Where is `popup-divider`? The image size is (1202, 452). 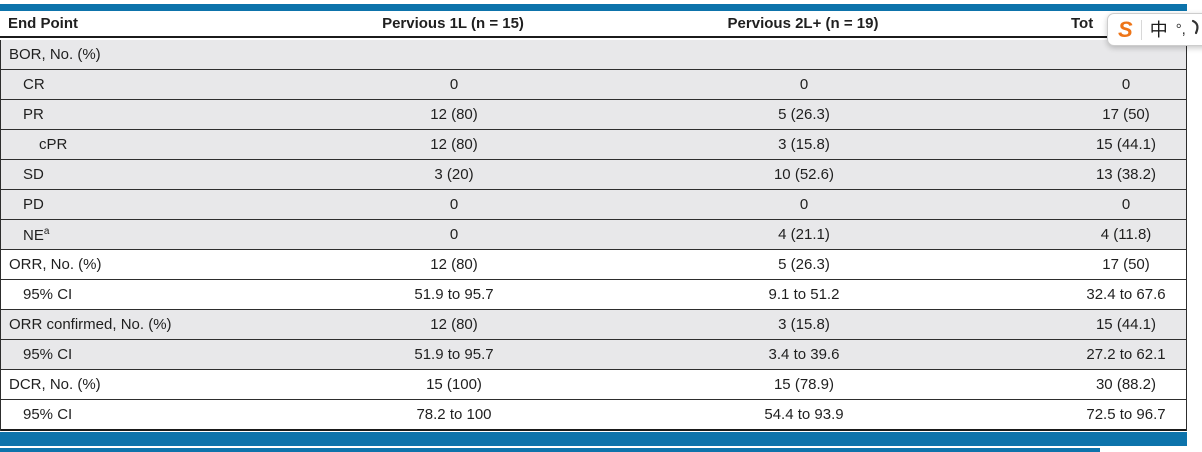
popup-divider is located at coordinates (1141, 29).